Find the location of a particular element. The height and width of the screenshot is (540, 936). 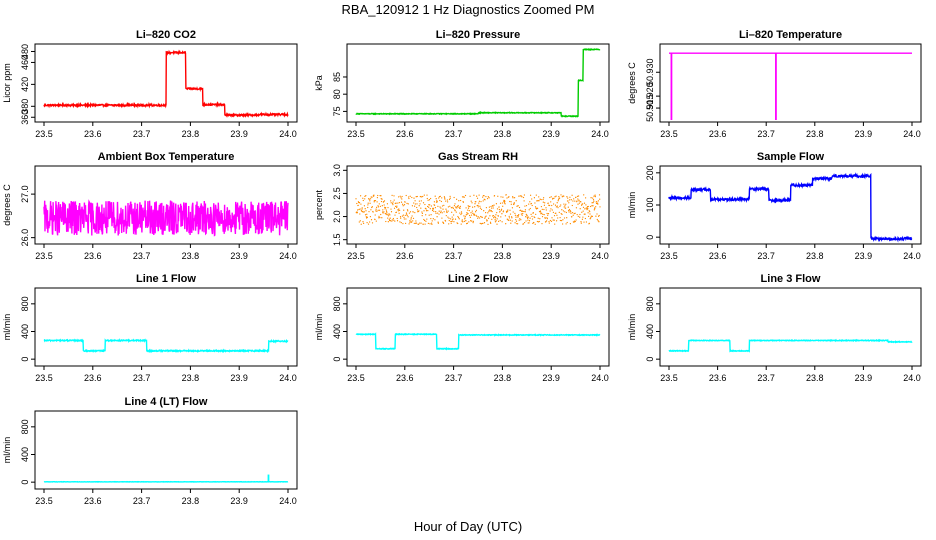

plot-frame-rh is located at coordinates (478, 205).